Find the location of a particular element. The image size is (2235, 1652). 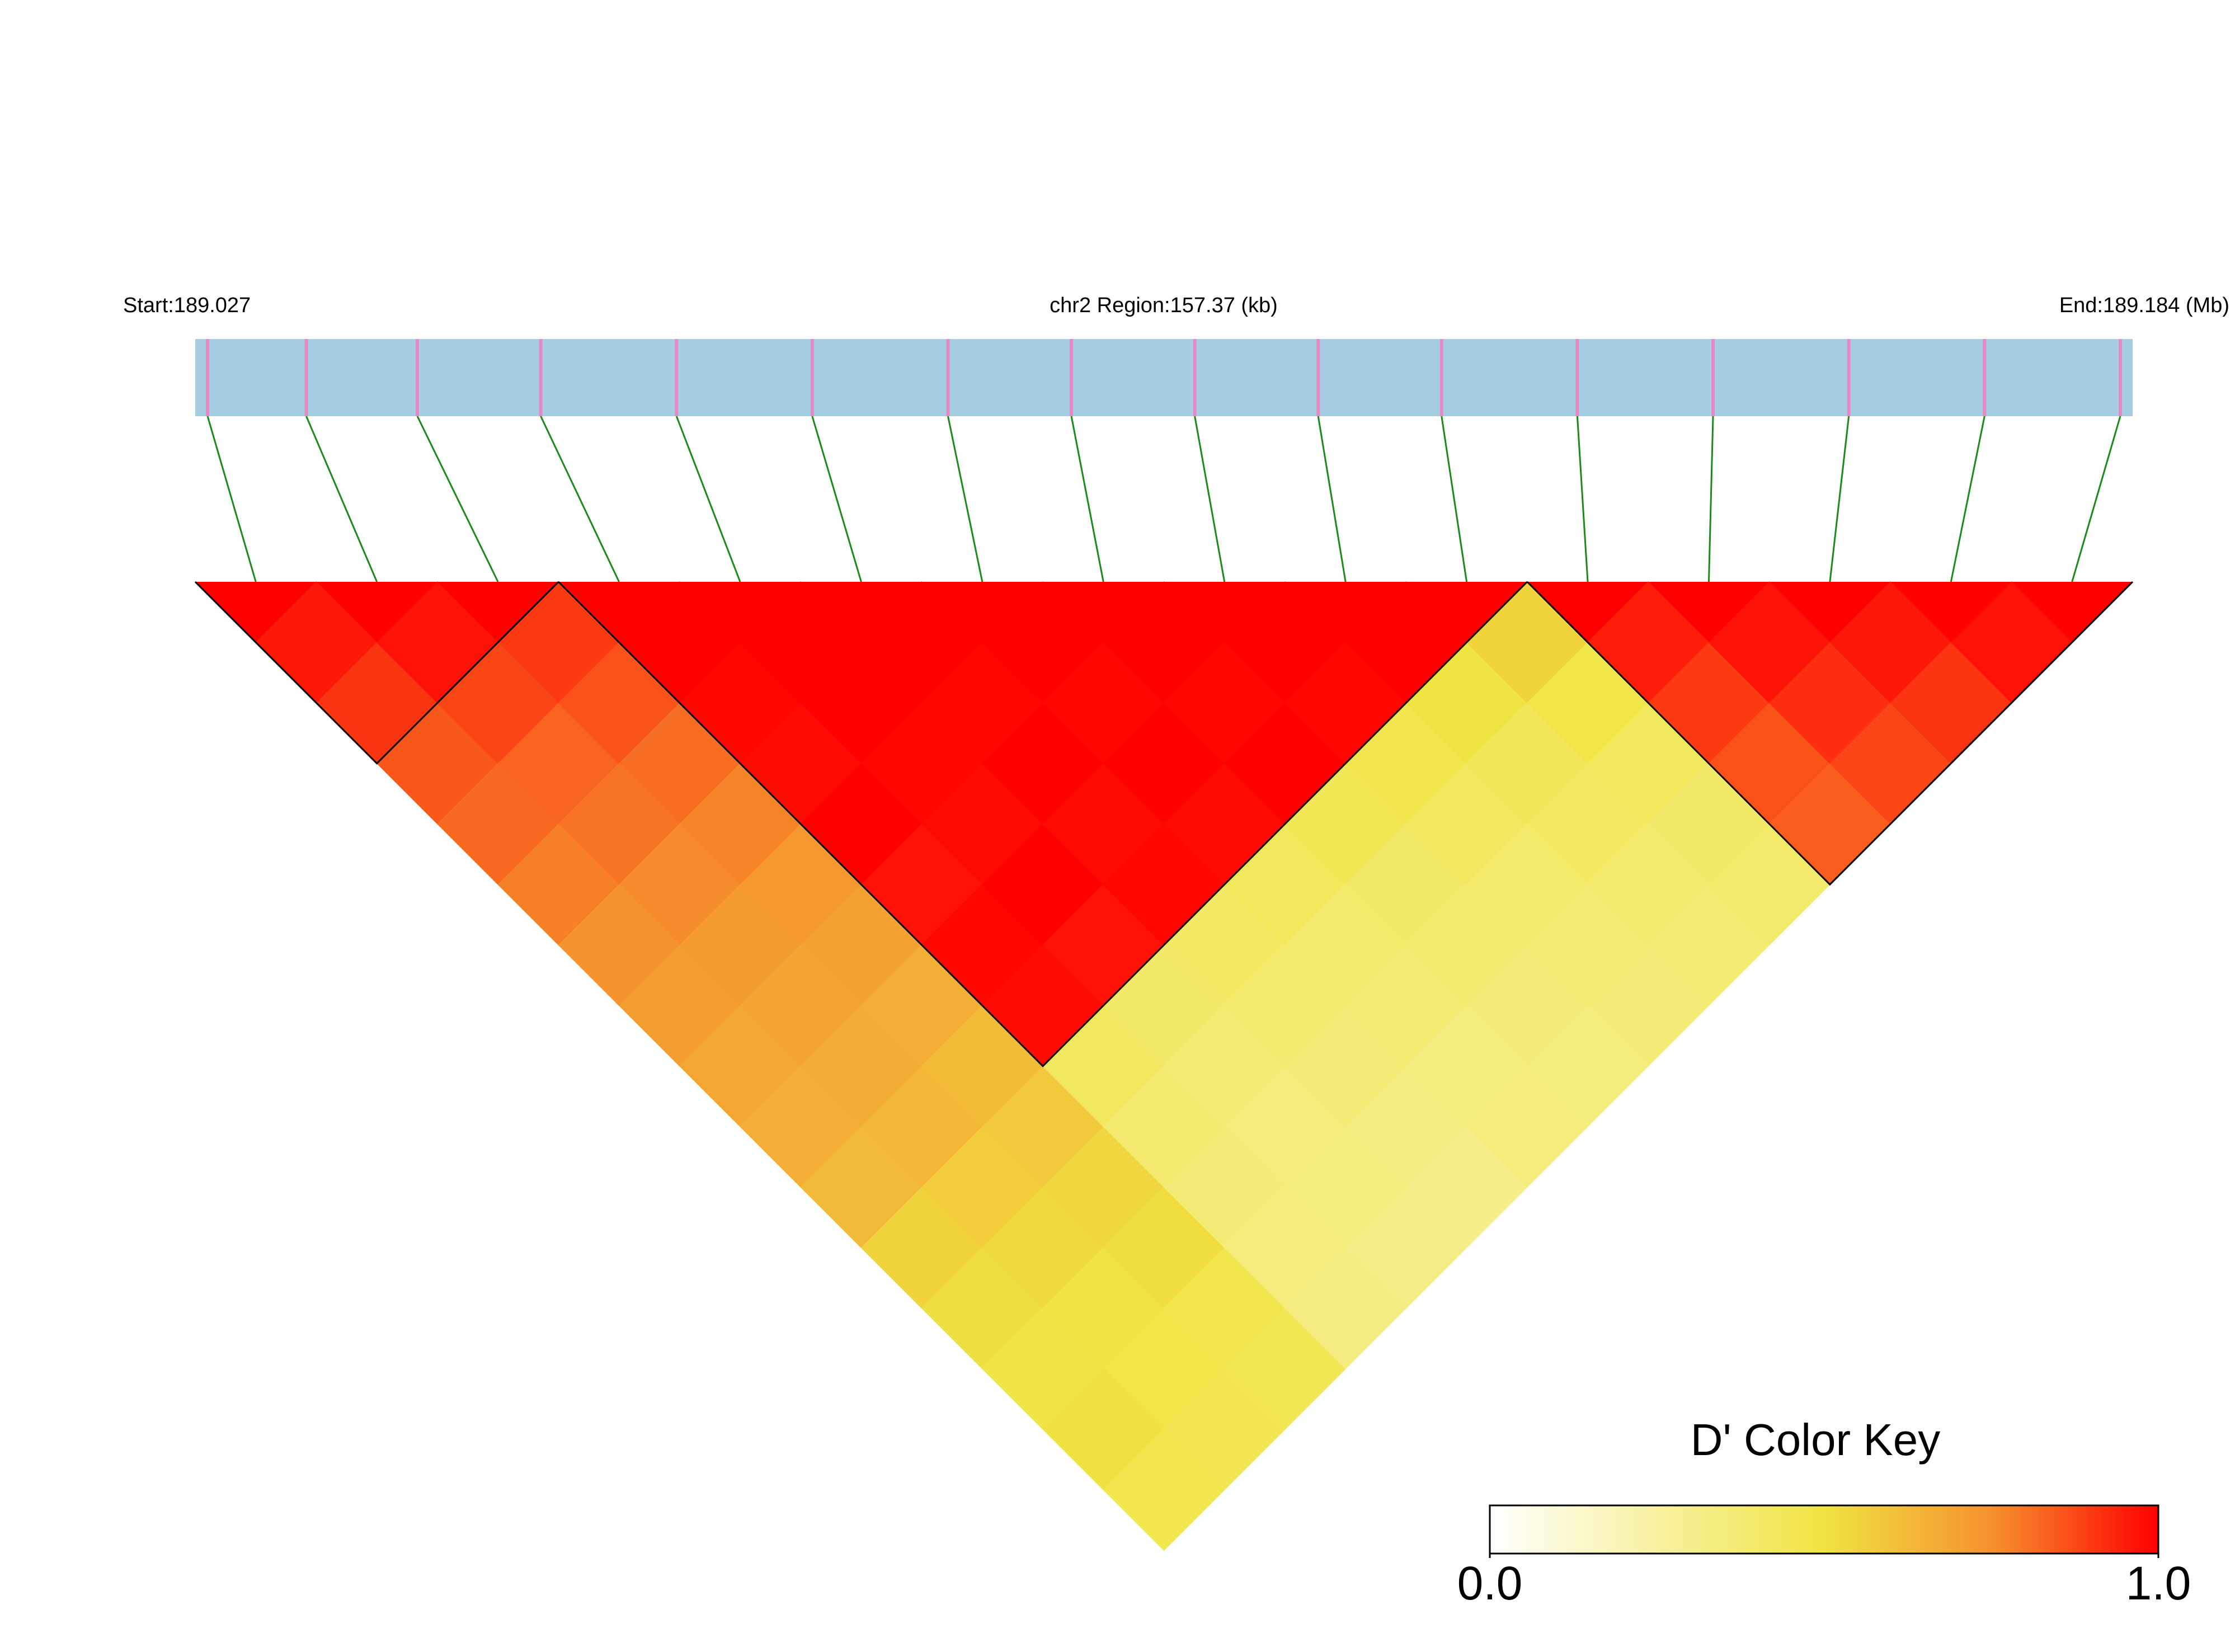

key-tick-label: 1.0 is located at coordinates (2158, 1583).